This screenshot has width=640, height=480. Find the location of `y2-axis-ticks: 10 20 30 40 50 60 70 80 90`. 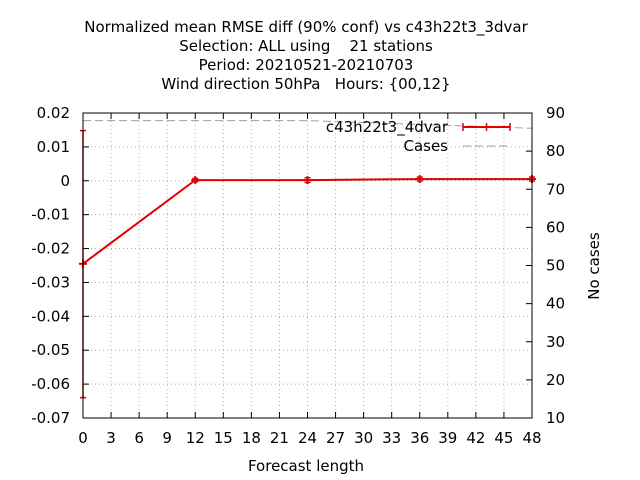

y2-axis-ticks: 10 20 30 40 50 60 70 80 90 is located at coordinates (545, 265).